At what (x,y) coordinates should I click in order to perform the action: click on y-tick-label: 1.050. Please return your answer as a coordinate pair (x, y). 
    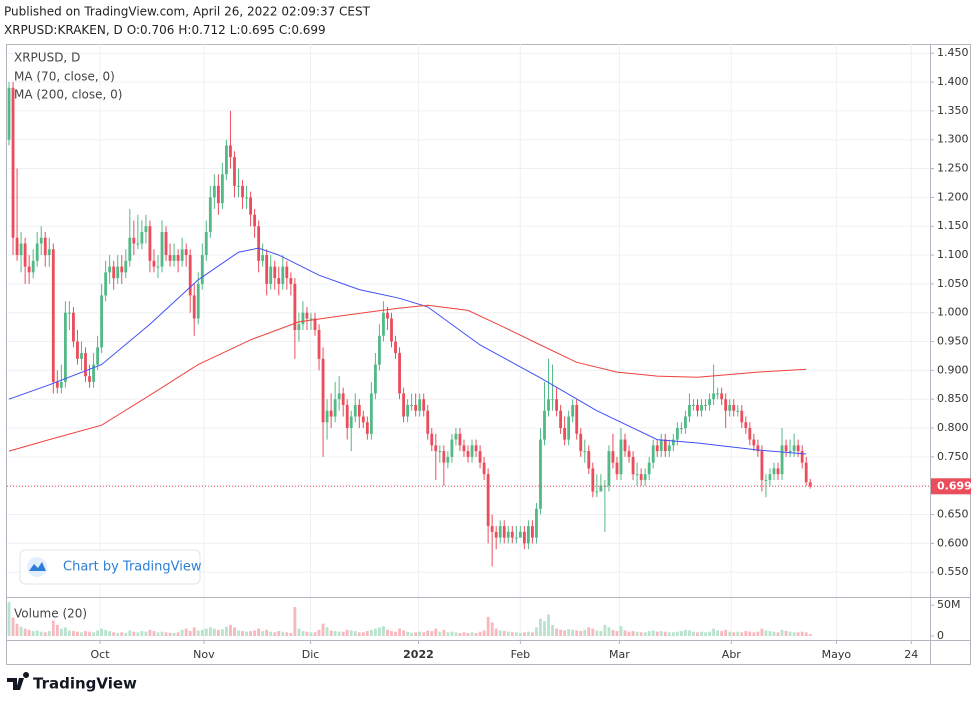
    Looking at the image, I should click on (953, 283).